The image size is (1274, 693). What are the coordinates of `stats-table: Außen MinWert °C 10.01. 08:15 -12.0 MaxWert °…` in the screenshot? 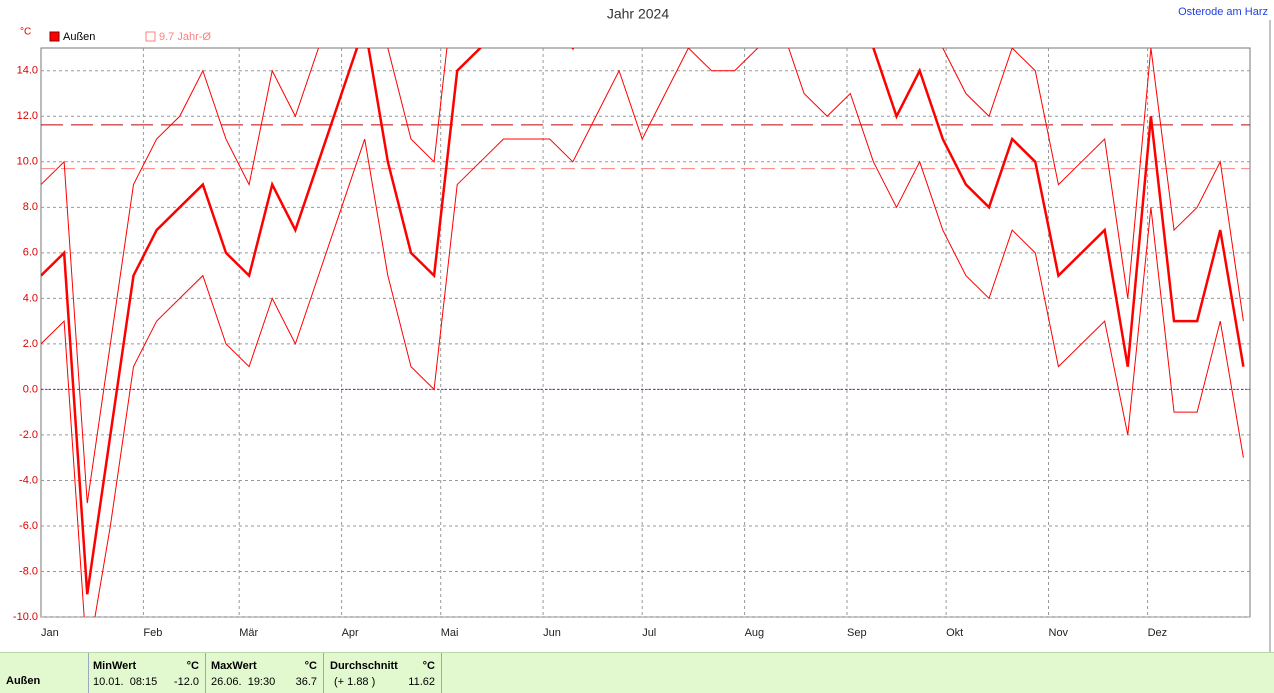 It's located at (637, 672).